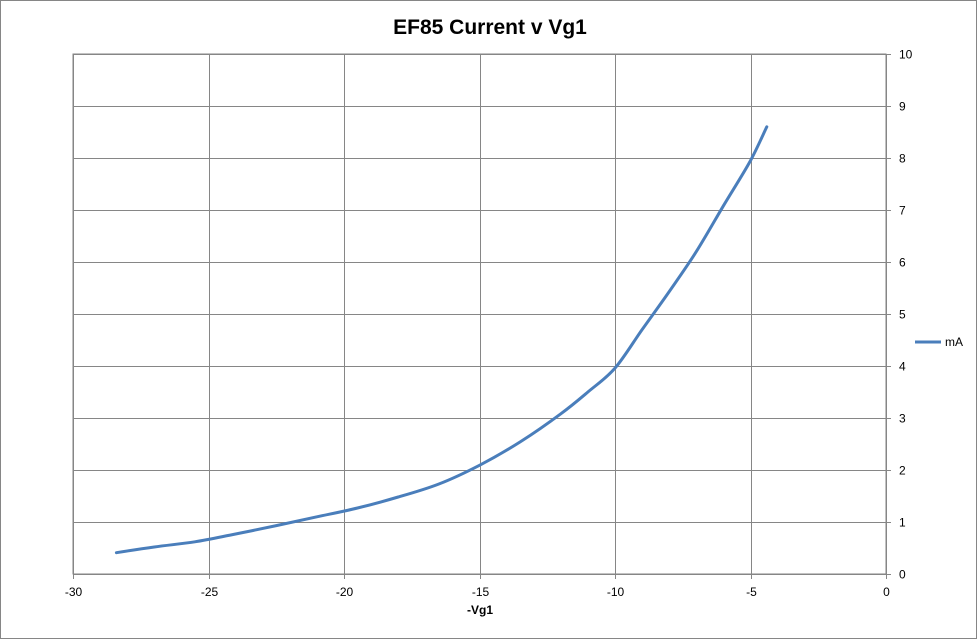 This screenshot has width=977, height=639. I want to click on y-axis-ticks: 0 1 2 3 4 5 6 7 8 9 10, so click(899, 315).